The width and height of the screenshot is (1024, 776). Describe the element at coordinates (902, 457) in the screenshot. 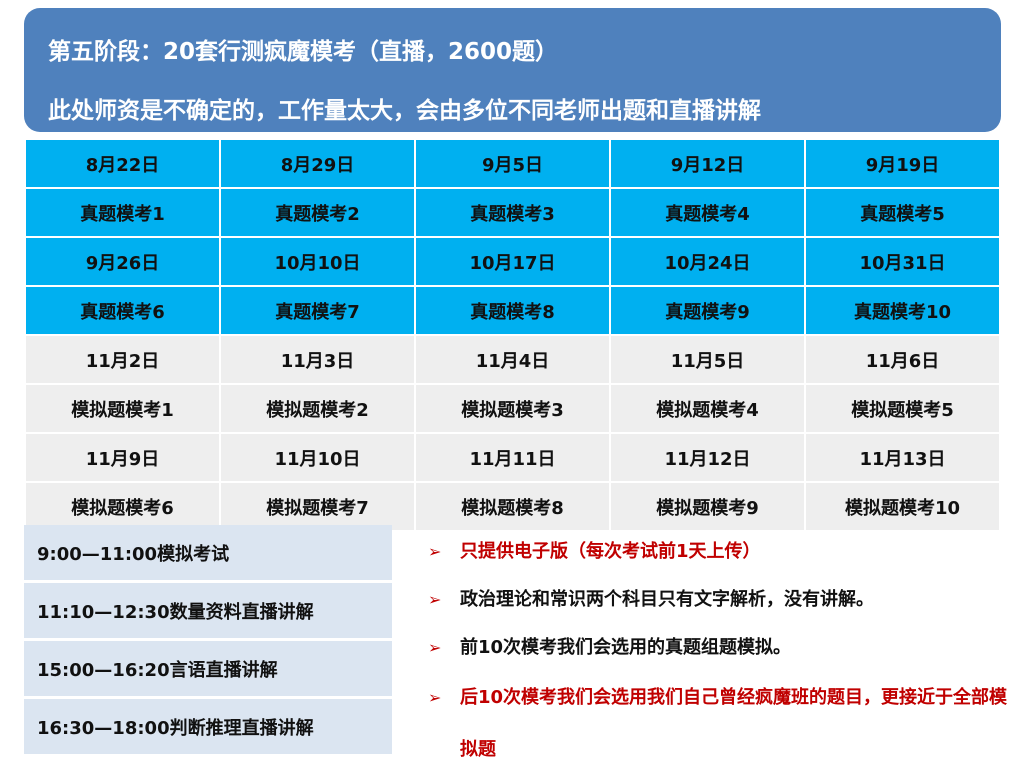

I see `date-cell: 11月13日` at that location.